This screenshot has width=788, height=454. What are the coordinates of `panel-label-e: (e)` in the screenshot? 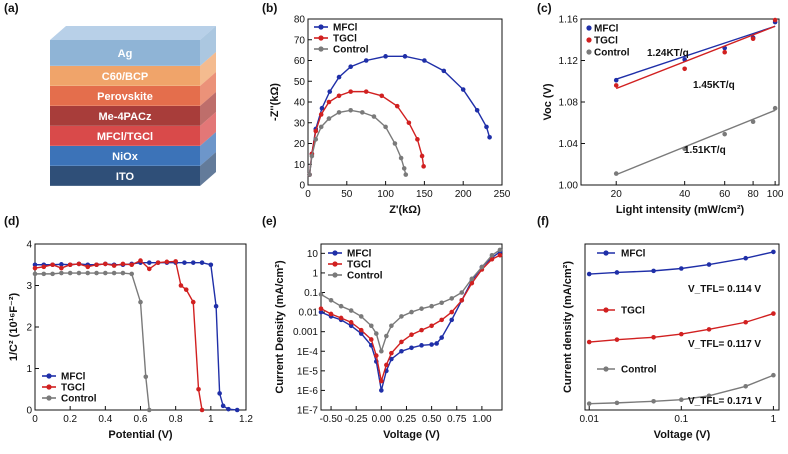 It's located at (269, 221).